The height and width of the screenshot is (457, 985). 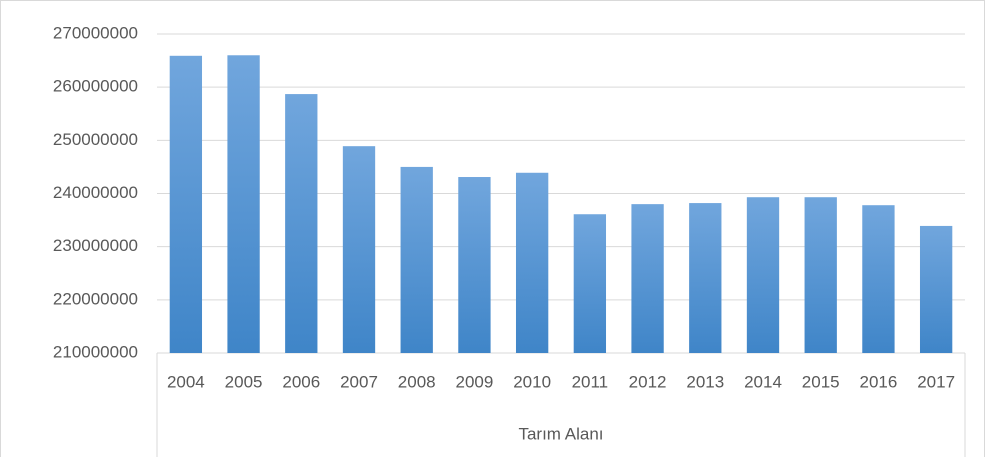 What do you see at coordinates (879, 381) in the screenshot?
I see `x-tick-label: 2016` at bounding box center [879, 381].